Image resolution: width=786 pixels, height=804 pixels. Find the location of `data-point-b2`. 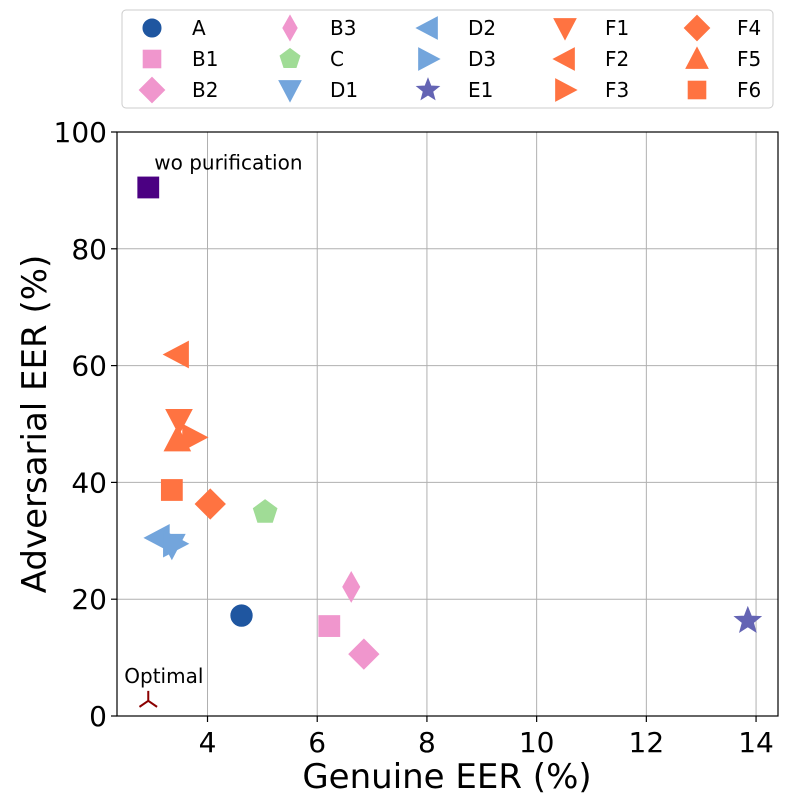

data-point-b2 is located at coordinates (364, 654).